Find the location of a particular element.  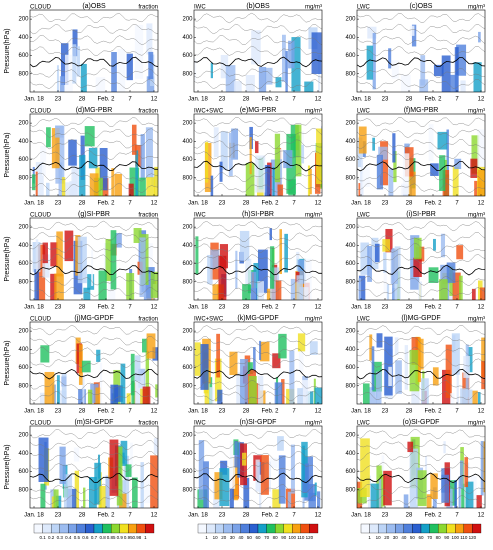

colorbar-label: 0.95 is located at coordinates (128, 537).